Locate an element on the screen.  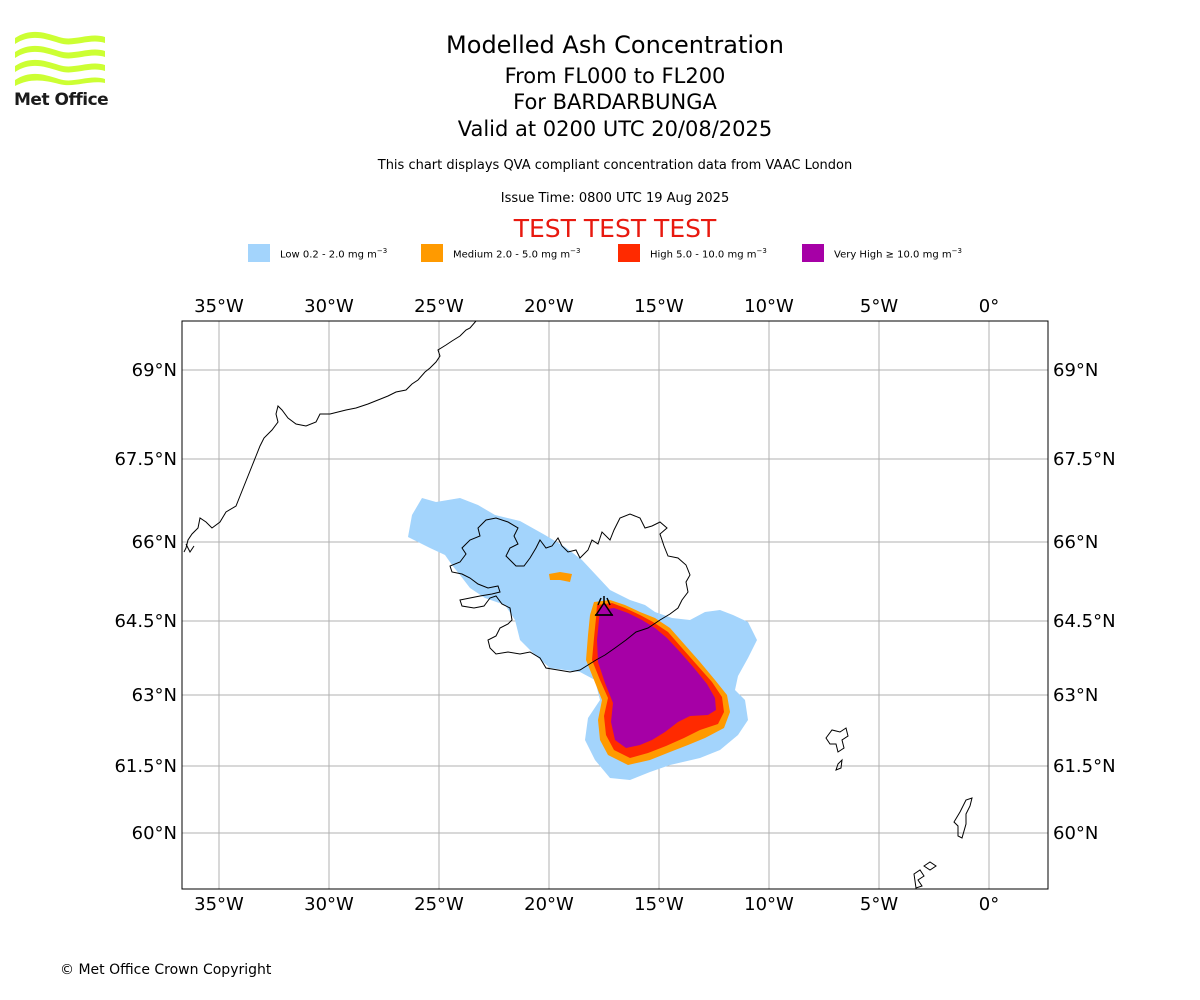
legend-label-low: Low 0.2 - 2.0 mg m−3 is located at coordinates (334, 254).